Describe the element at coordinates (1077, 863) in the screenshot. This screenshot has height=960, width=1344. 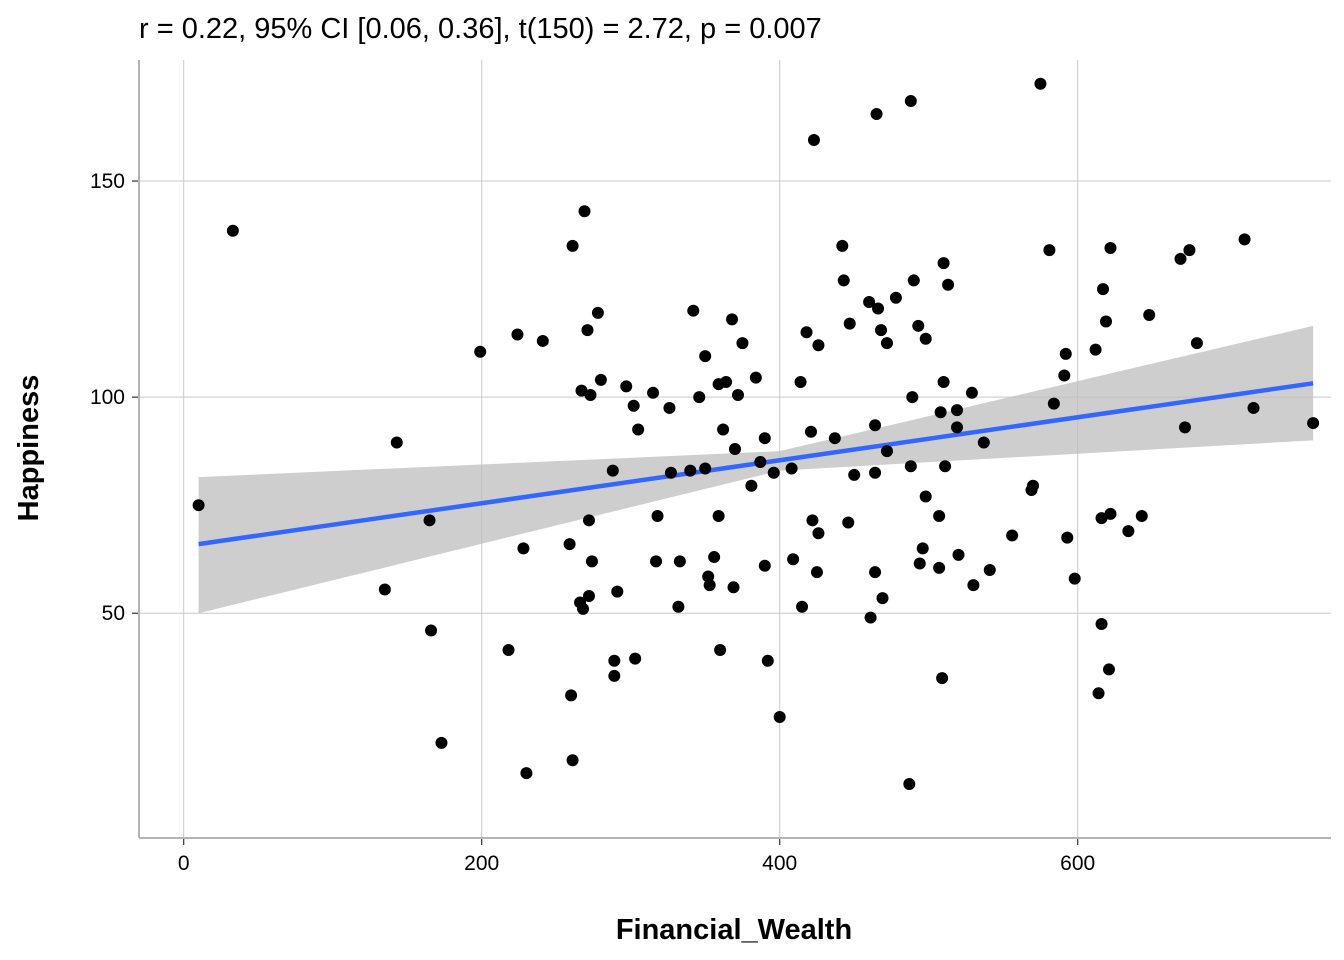
I see `x-tick-label: 600` at that location.